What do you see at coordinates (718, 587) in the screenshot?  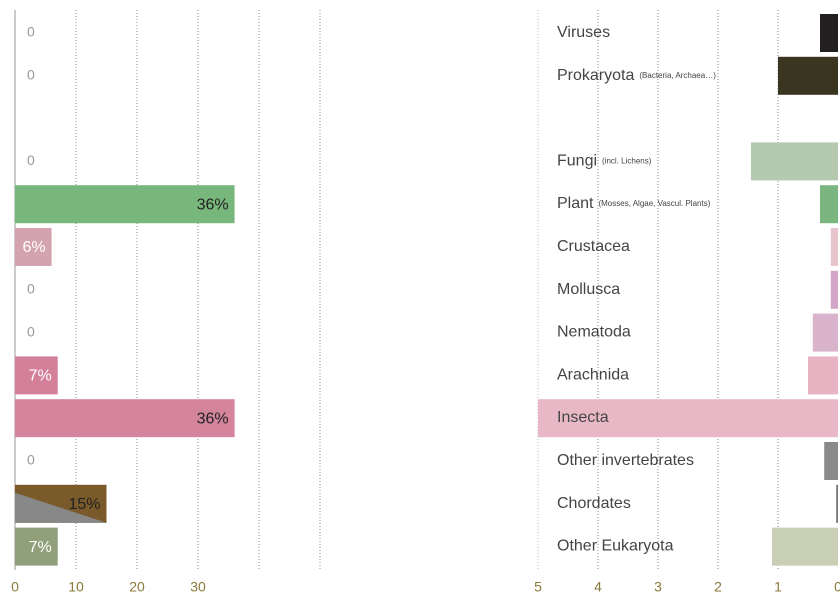 I see `x-tick-label: 2` at bounding box center [718, 587].